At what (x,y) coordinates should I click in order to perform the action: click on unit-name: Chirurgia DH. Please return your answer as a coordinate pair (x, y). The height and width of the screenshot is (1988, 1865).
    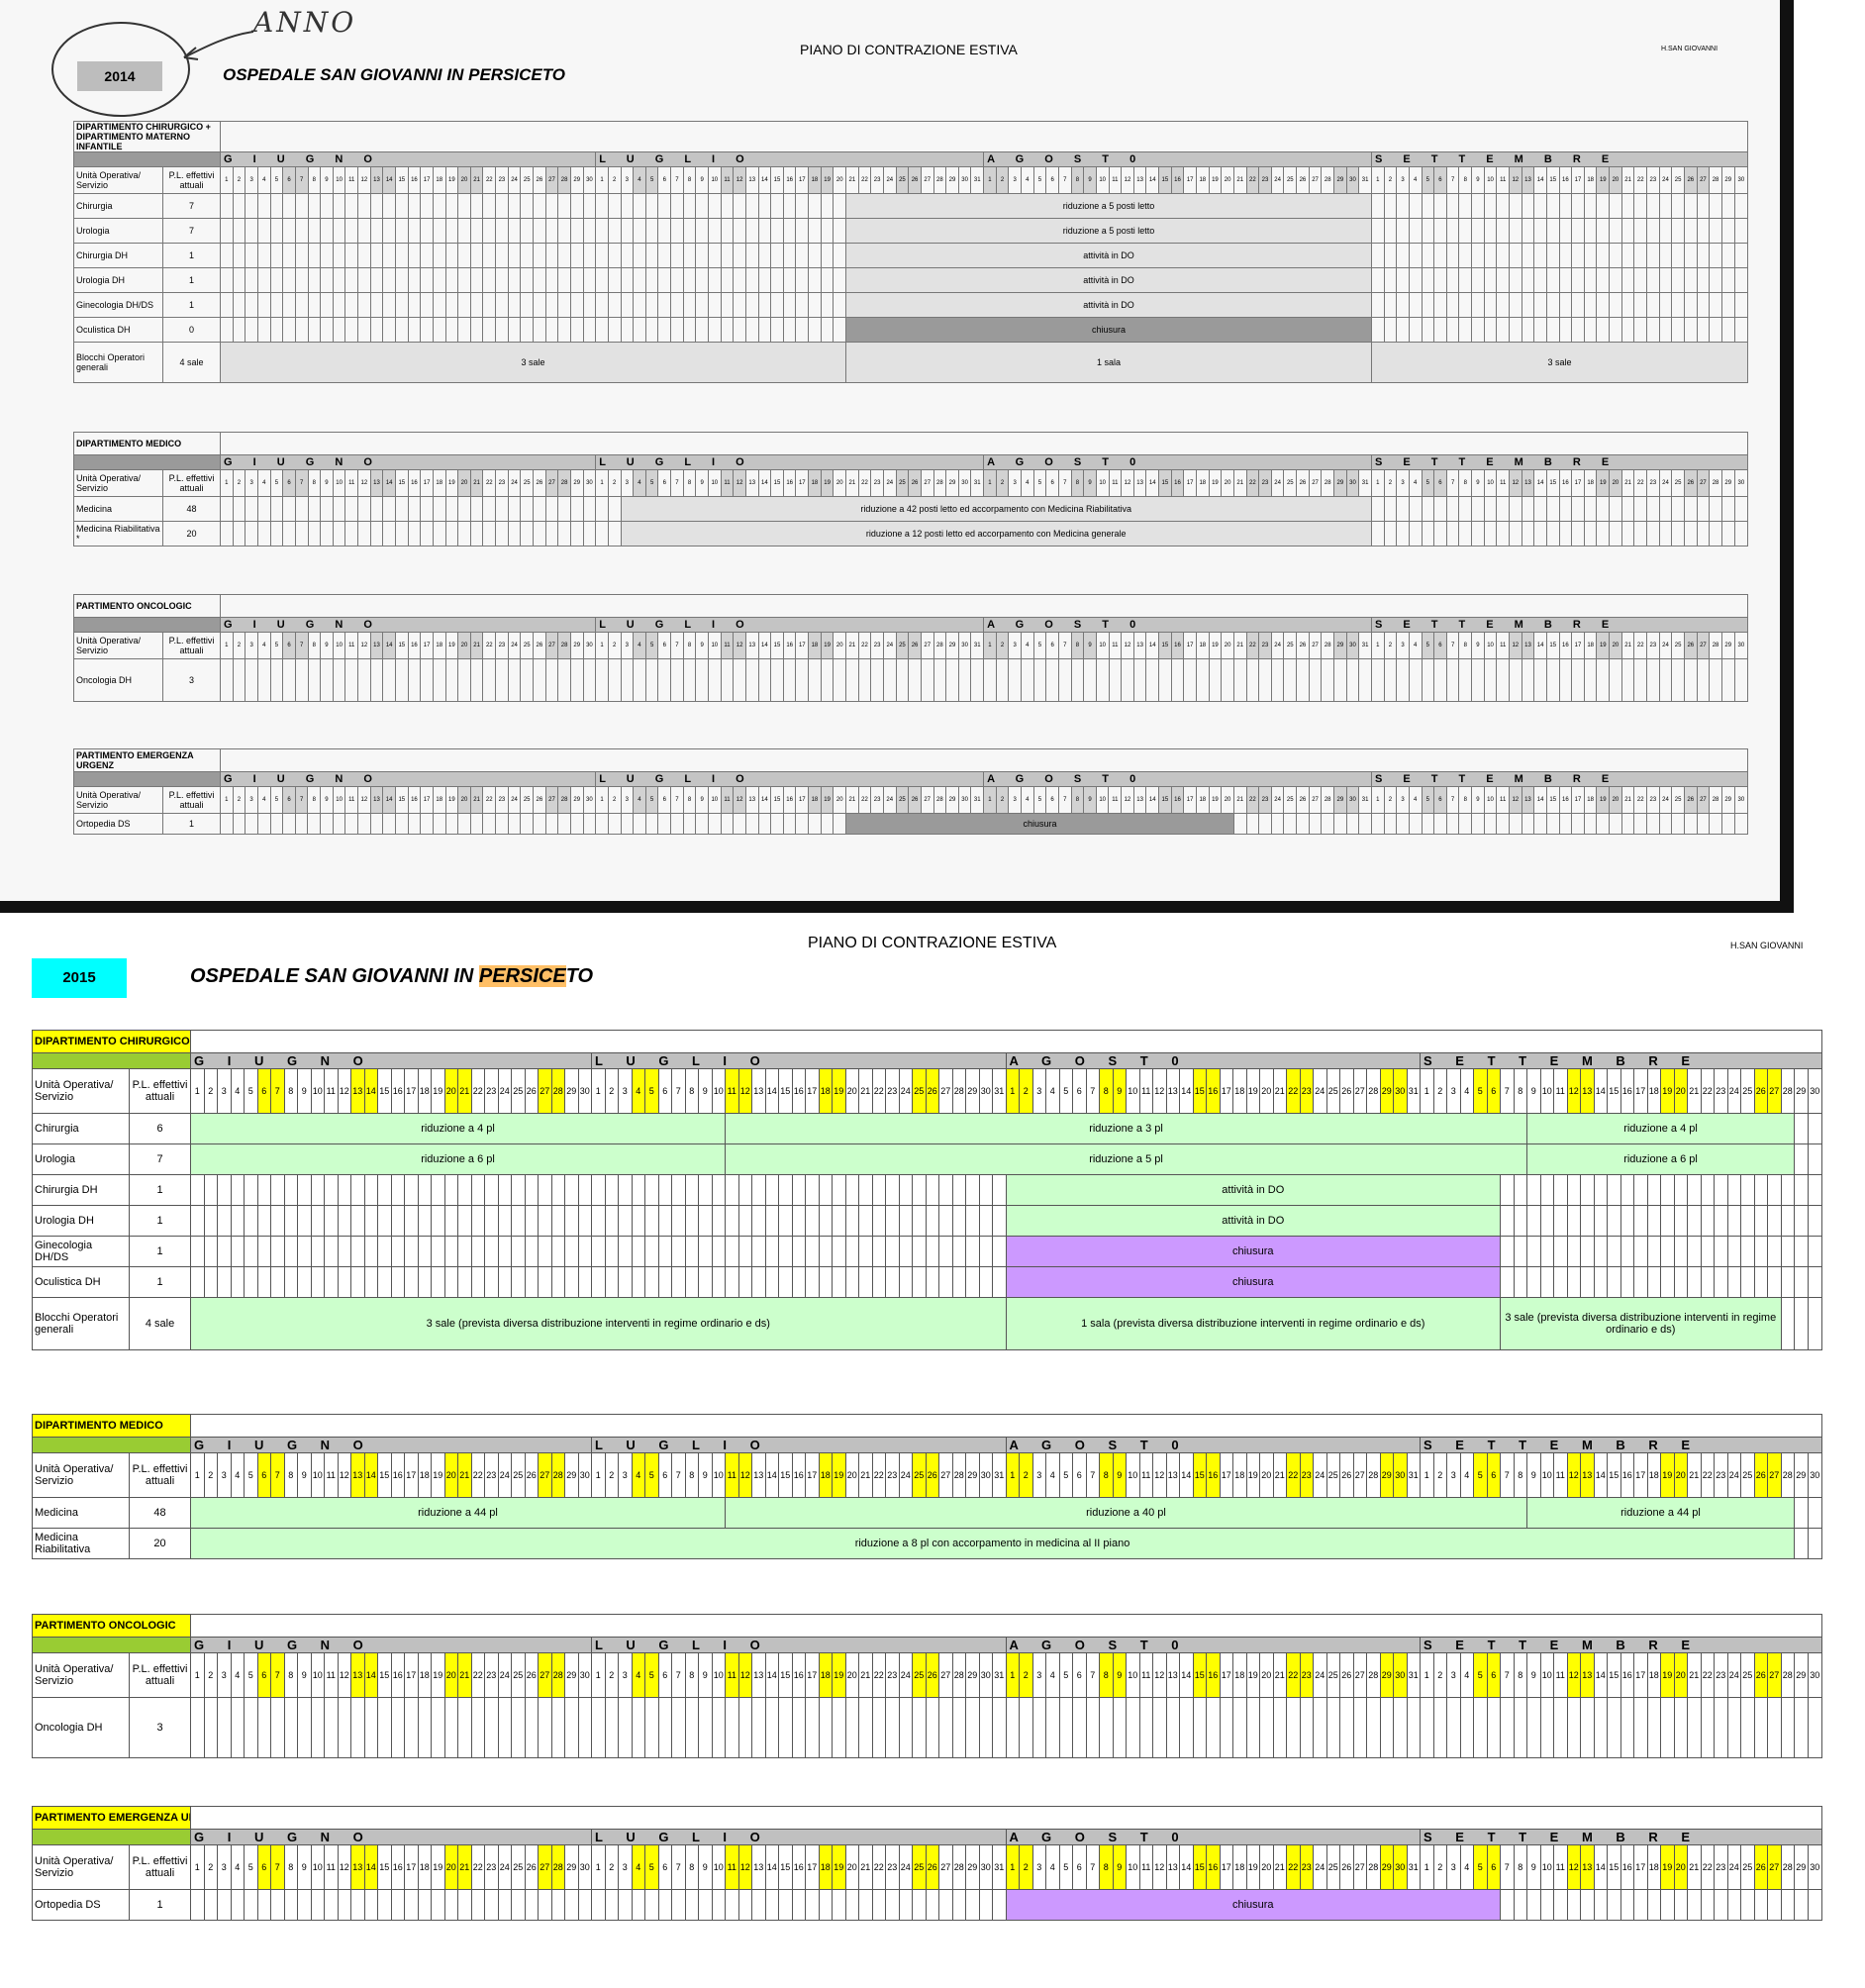
    Looking at the image, I should click on (81, 1190).